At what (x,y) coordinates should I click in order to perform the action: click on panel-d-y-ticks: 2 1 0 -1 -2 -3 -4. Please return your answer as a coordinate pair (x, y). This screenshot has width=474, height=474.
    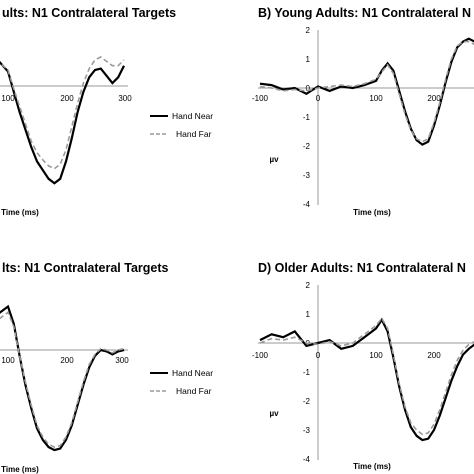
    Looking at the image, I should click on (307, 372).